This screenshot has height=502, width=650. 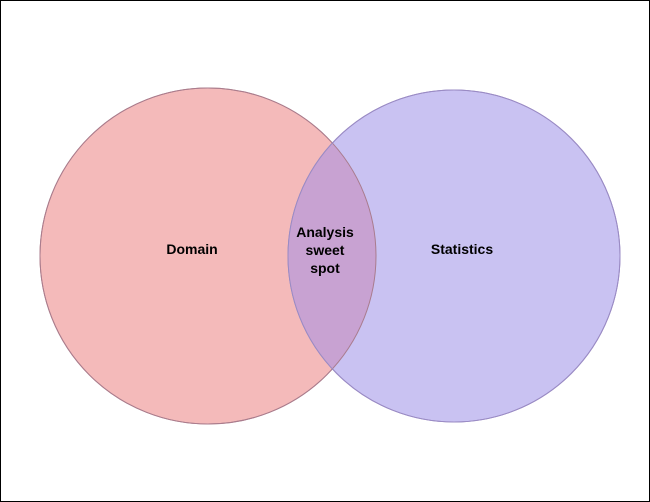 What do you see at coordinates (325, 232) in the screenshot?
I see `overlap-label-line-1: Analysis` at bounding box center [325, 232].